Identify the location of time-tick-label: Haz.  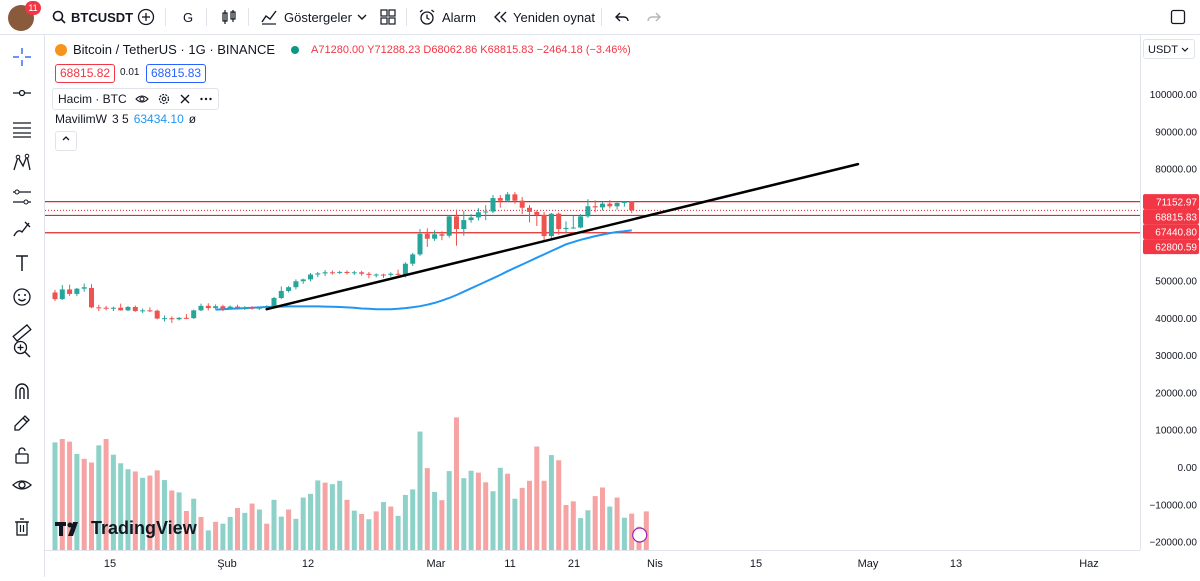
(1089, 564).